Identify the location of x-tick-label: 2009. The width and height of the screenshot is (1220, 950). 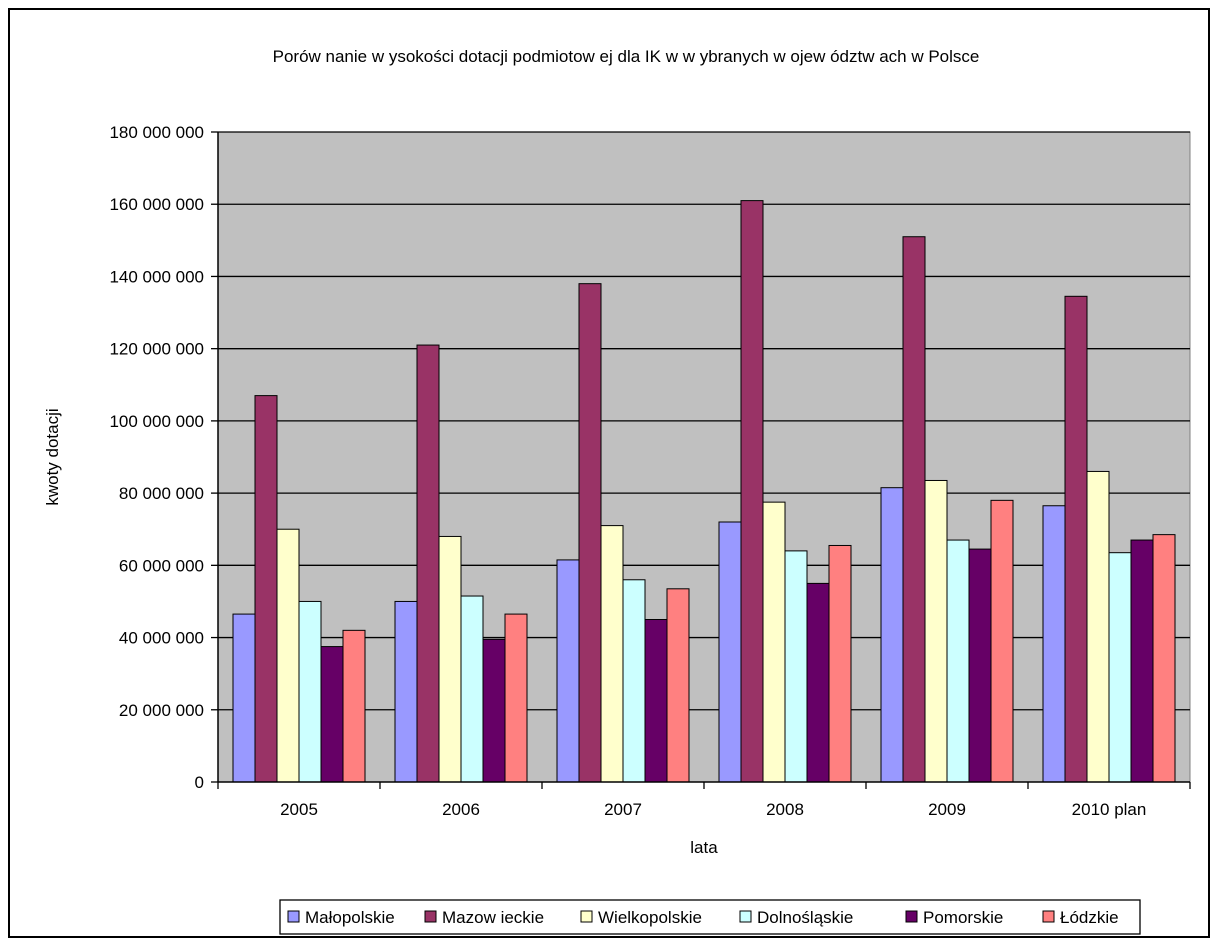
(947, 809).